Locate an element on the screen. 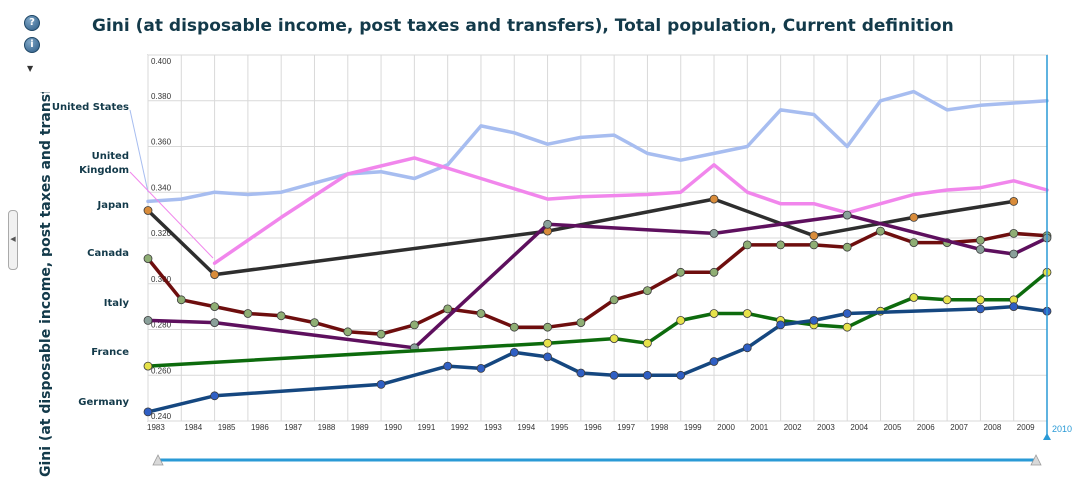  legend-label-united-kingdom-line2: Kingdom is located at coordinates (104, 170).